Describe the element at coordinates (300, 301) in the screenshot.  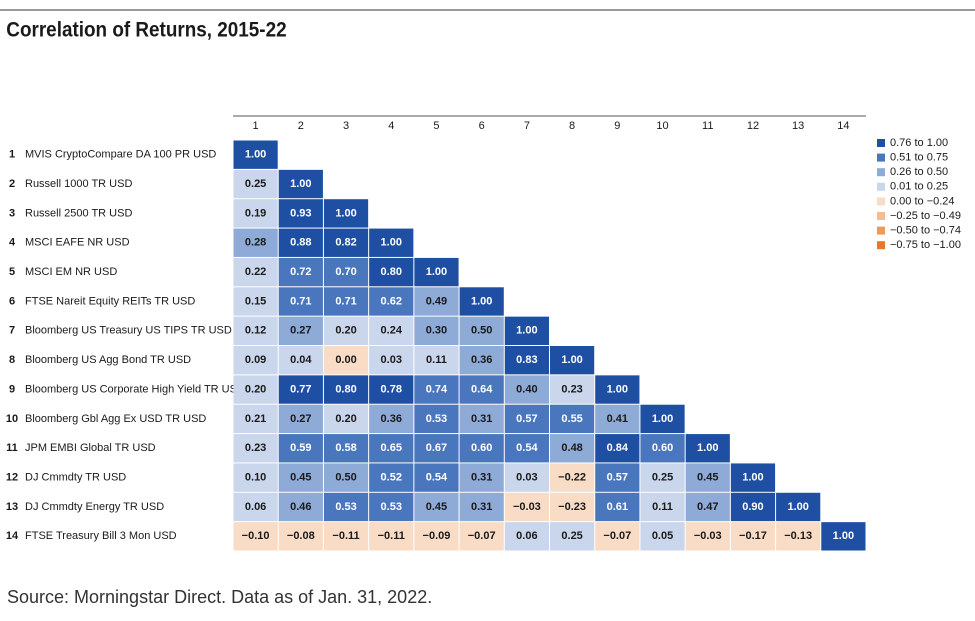
I see `cell-label: 0.71` at that location.